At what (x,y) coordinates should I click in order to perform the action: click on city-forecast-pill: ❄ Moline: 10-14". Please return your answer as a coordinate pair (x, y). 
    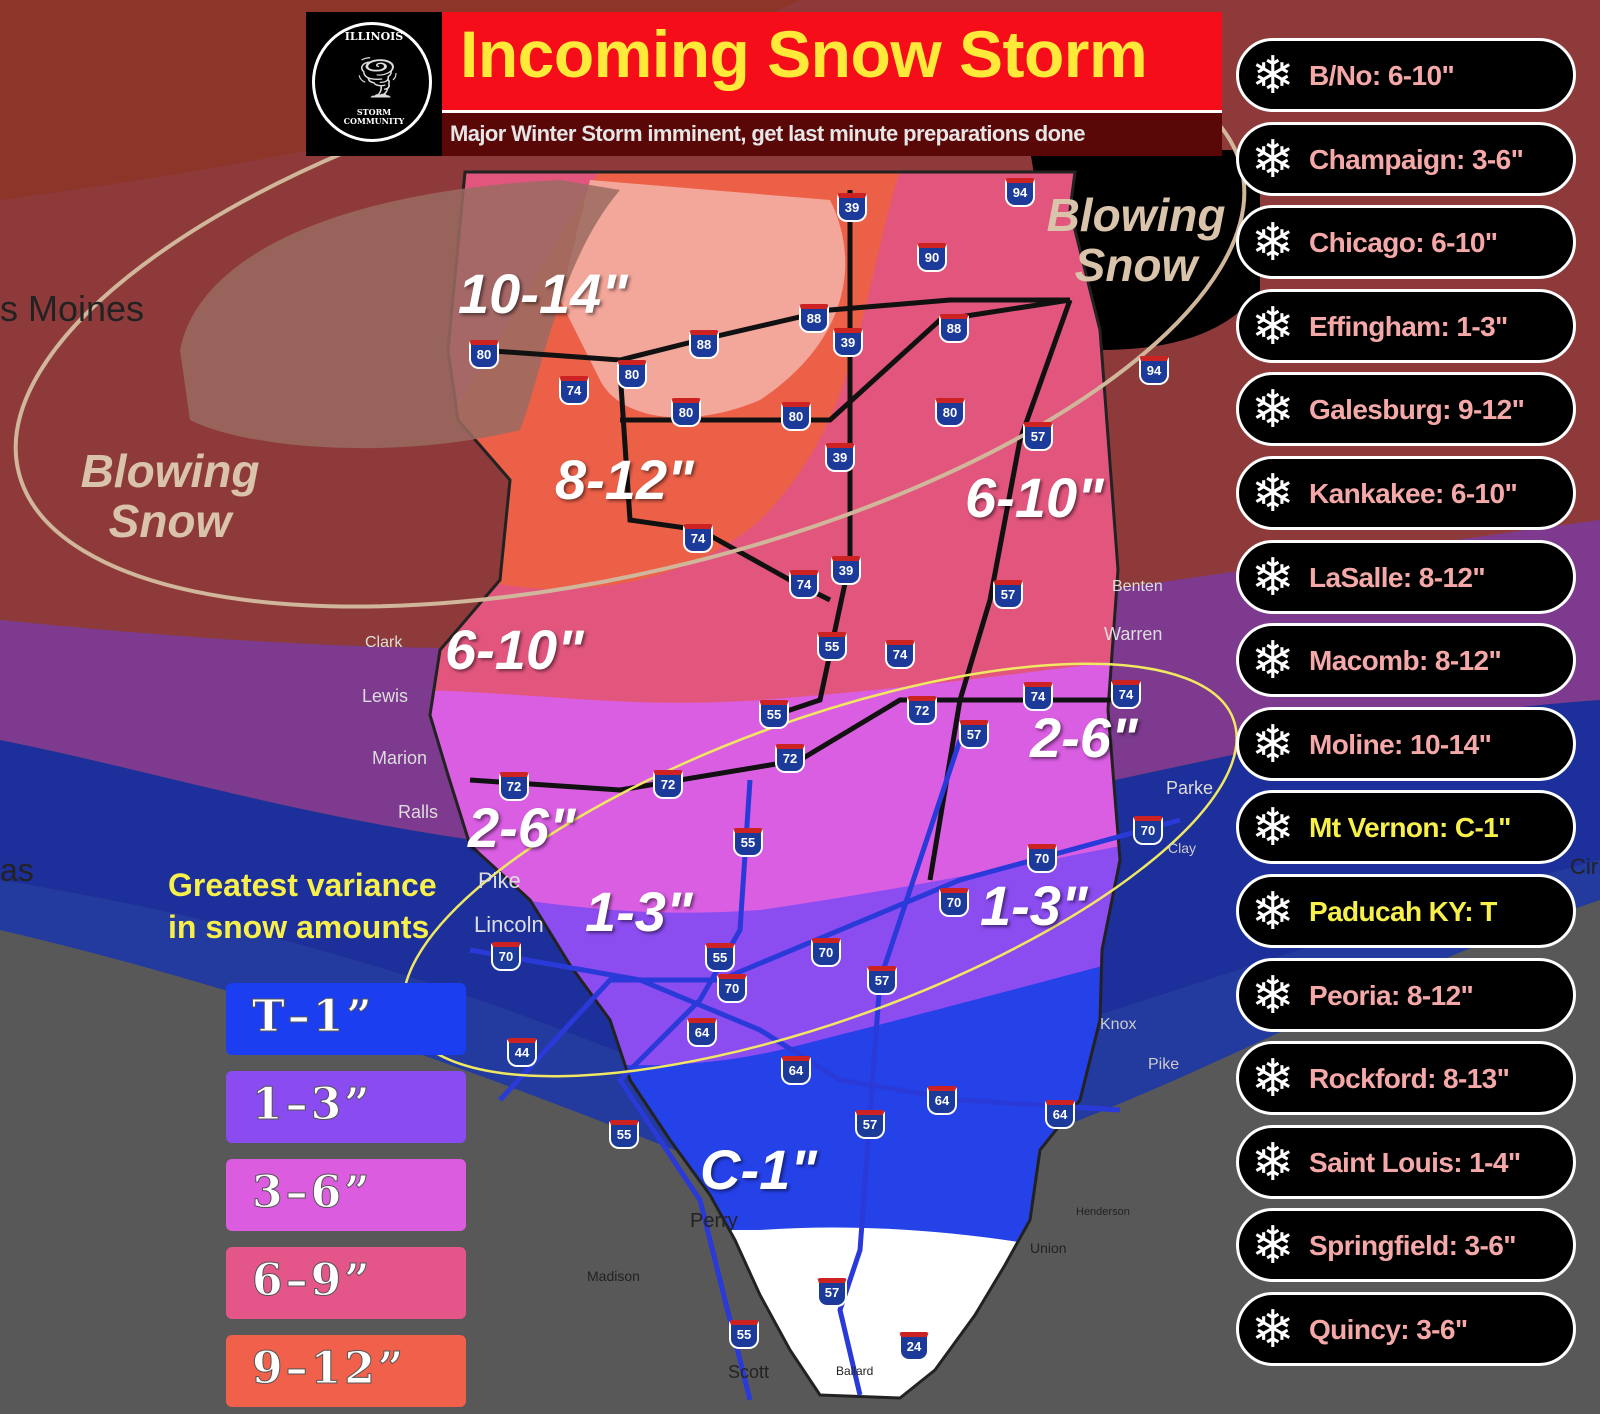
    Looking at the image, I should click on (1406, 743).